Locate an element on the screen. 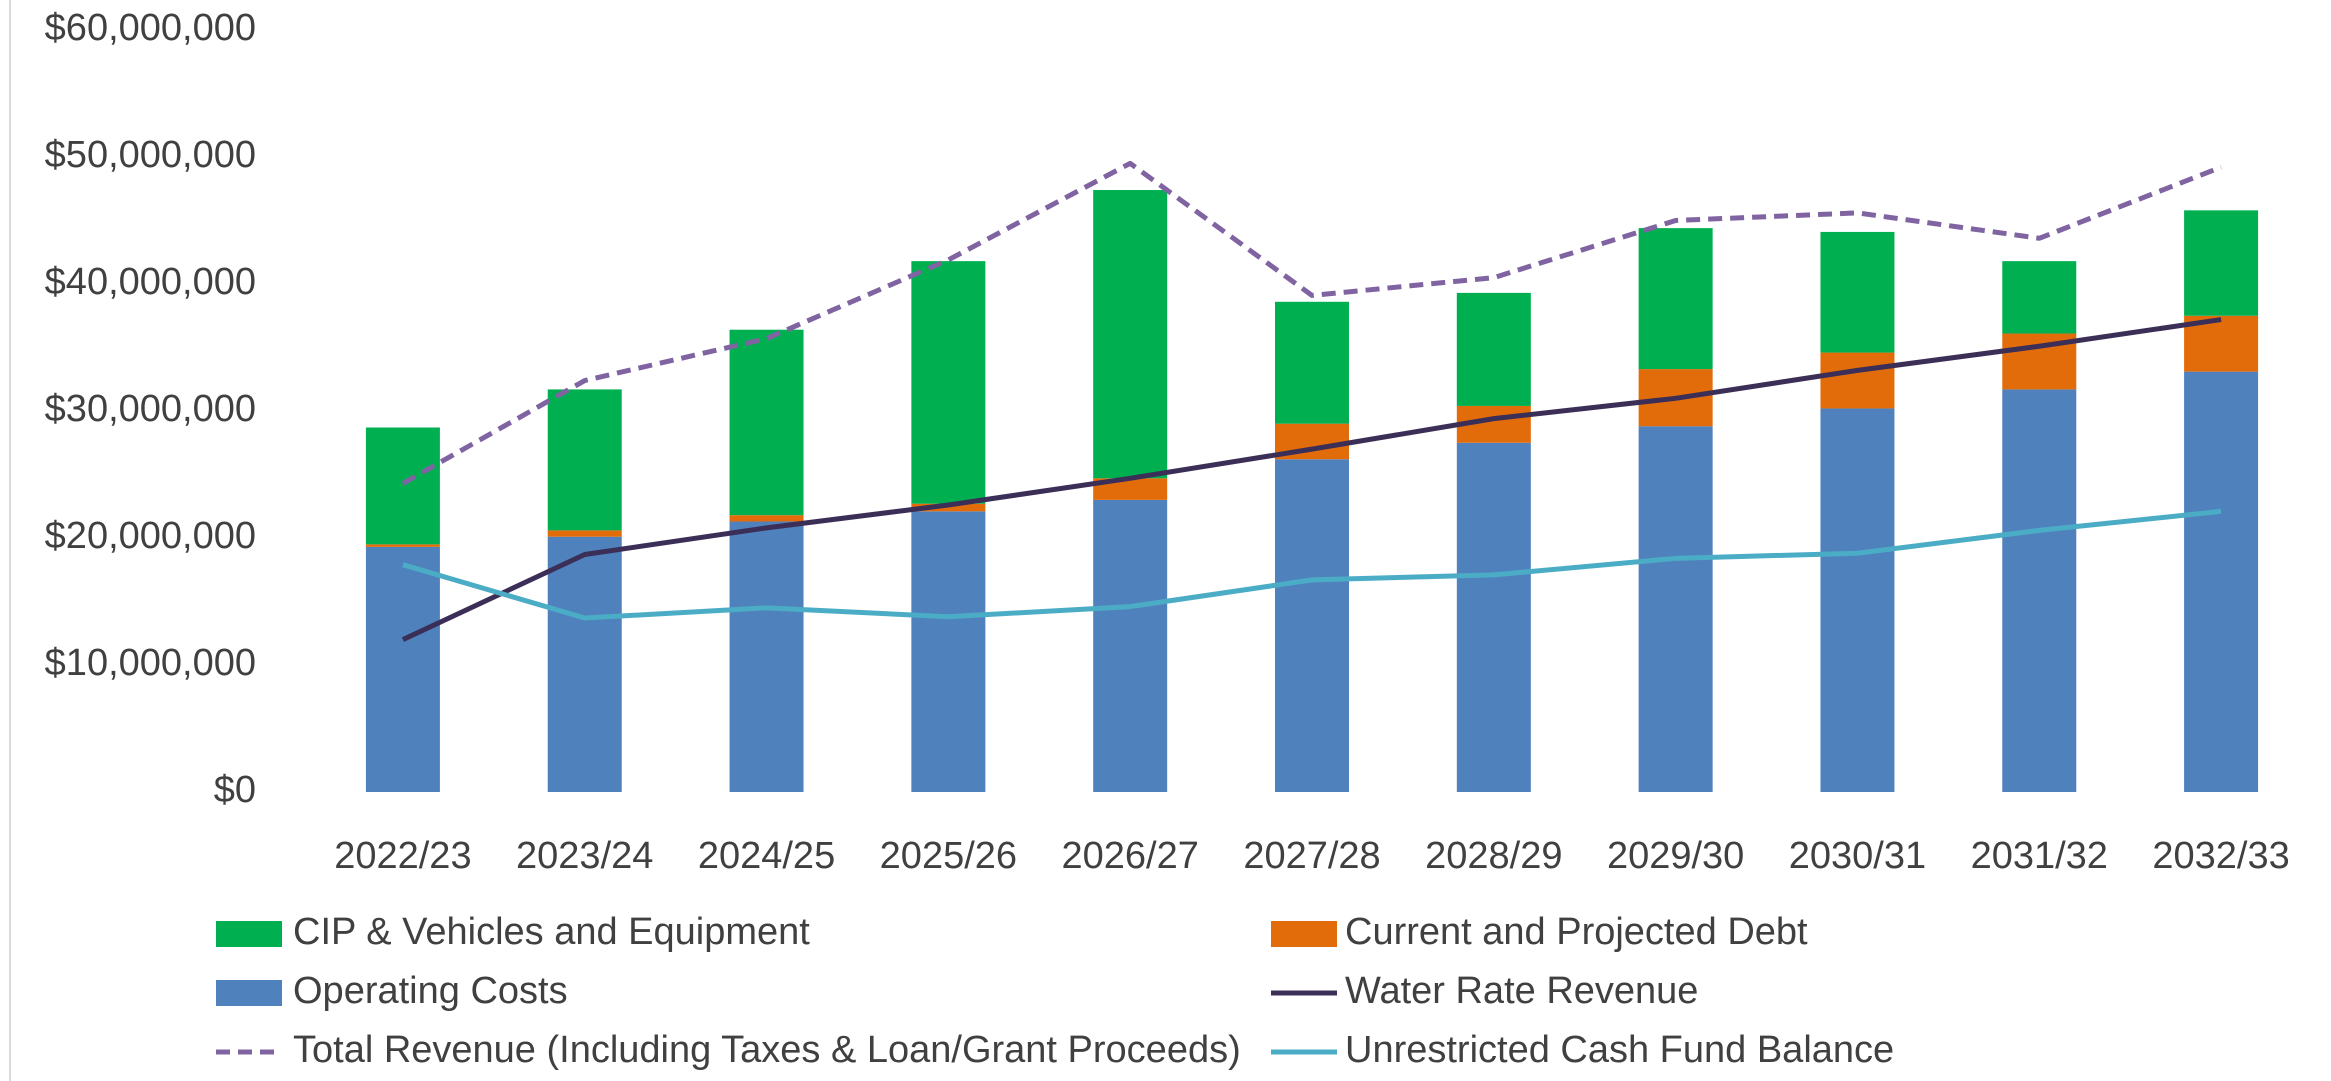 The height and width of the screenshot is (1081, 2331). x-tick-label: 2025/26 is located at coordinates (948, 856).